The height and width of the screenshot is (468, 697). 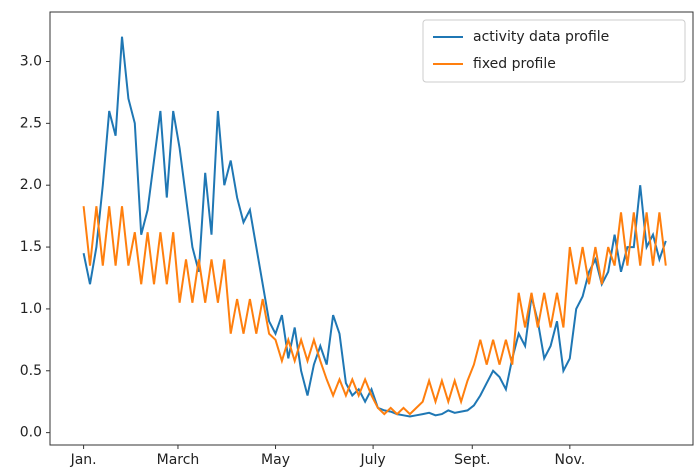 I want to click on y-tick-label: 1.0, so click(x=31, y=309).